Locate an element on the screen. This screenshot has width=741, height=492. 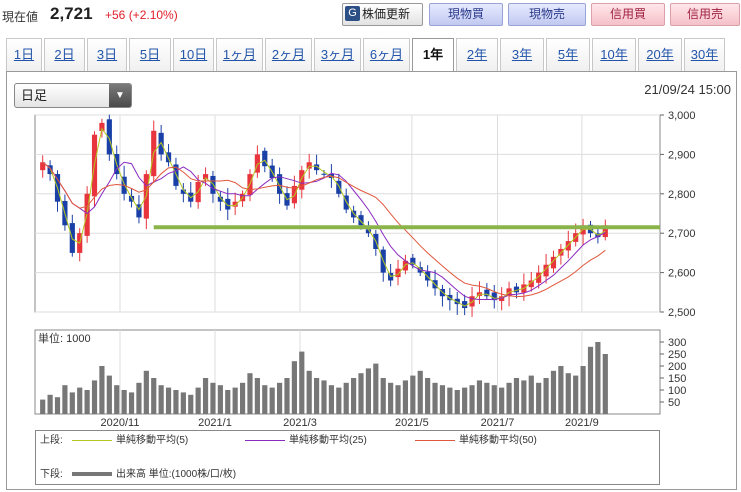
legend-ma5-swatch is located at coordinates (92, 440).